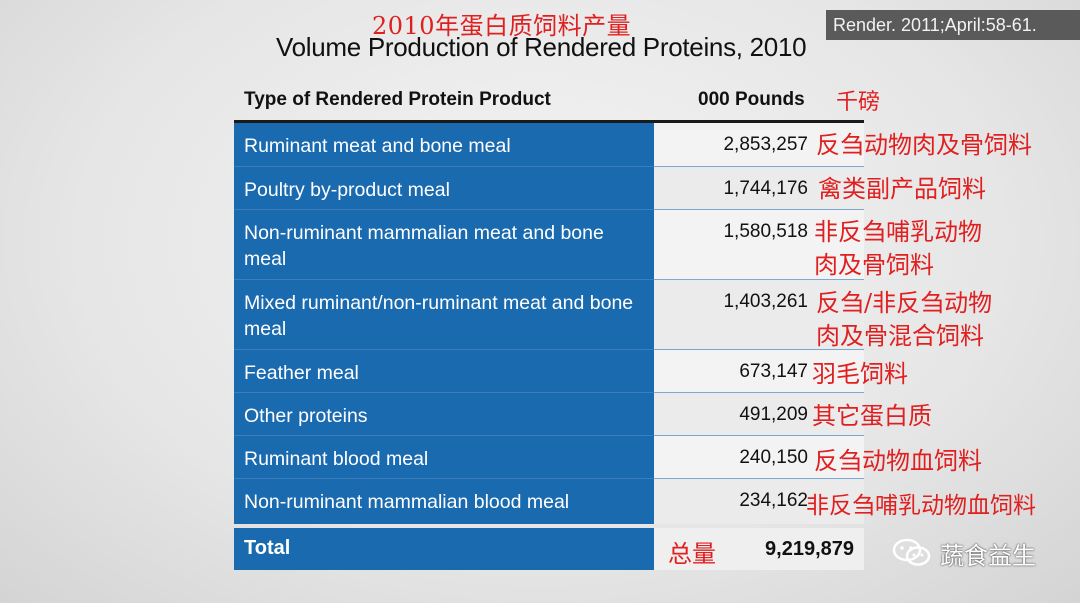  I want to click on row-value: 234,162, so click(759, 501).